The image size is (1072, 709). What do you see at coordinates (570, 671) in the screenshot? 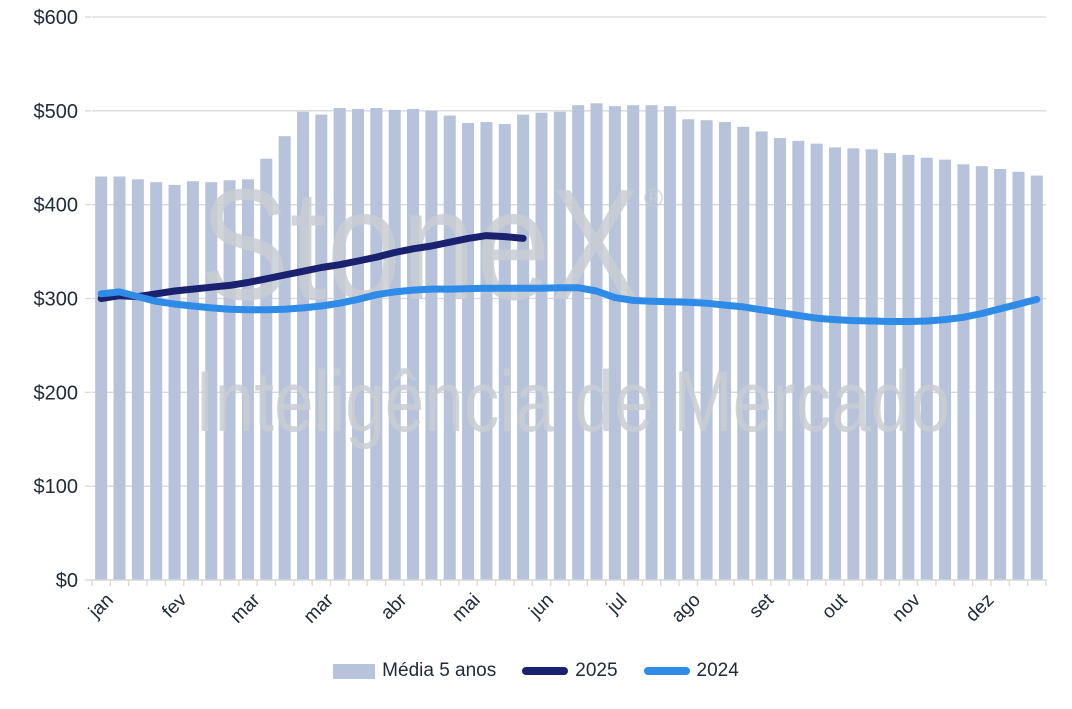
I see `legend-item-2025: 2025` at bounding box center [570, 671].